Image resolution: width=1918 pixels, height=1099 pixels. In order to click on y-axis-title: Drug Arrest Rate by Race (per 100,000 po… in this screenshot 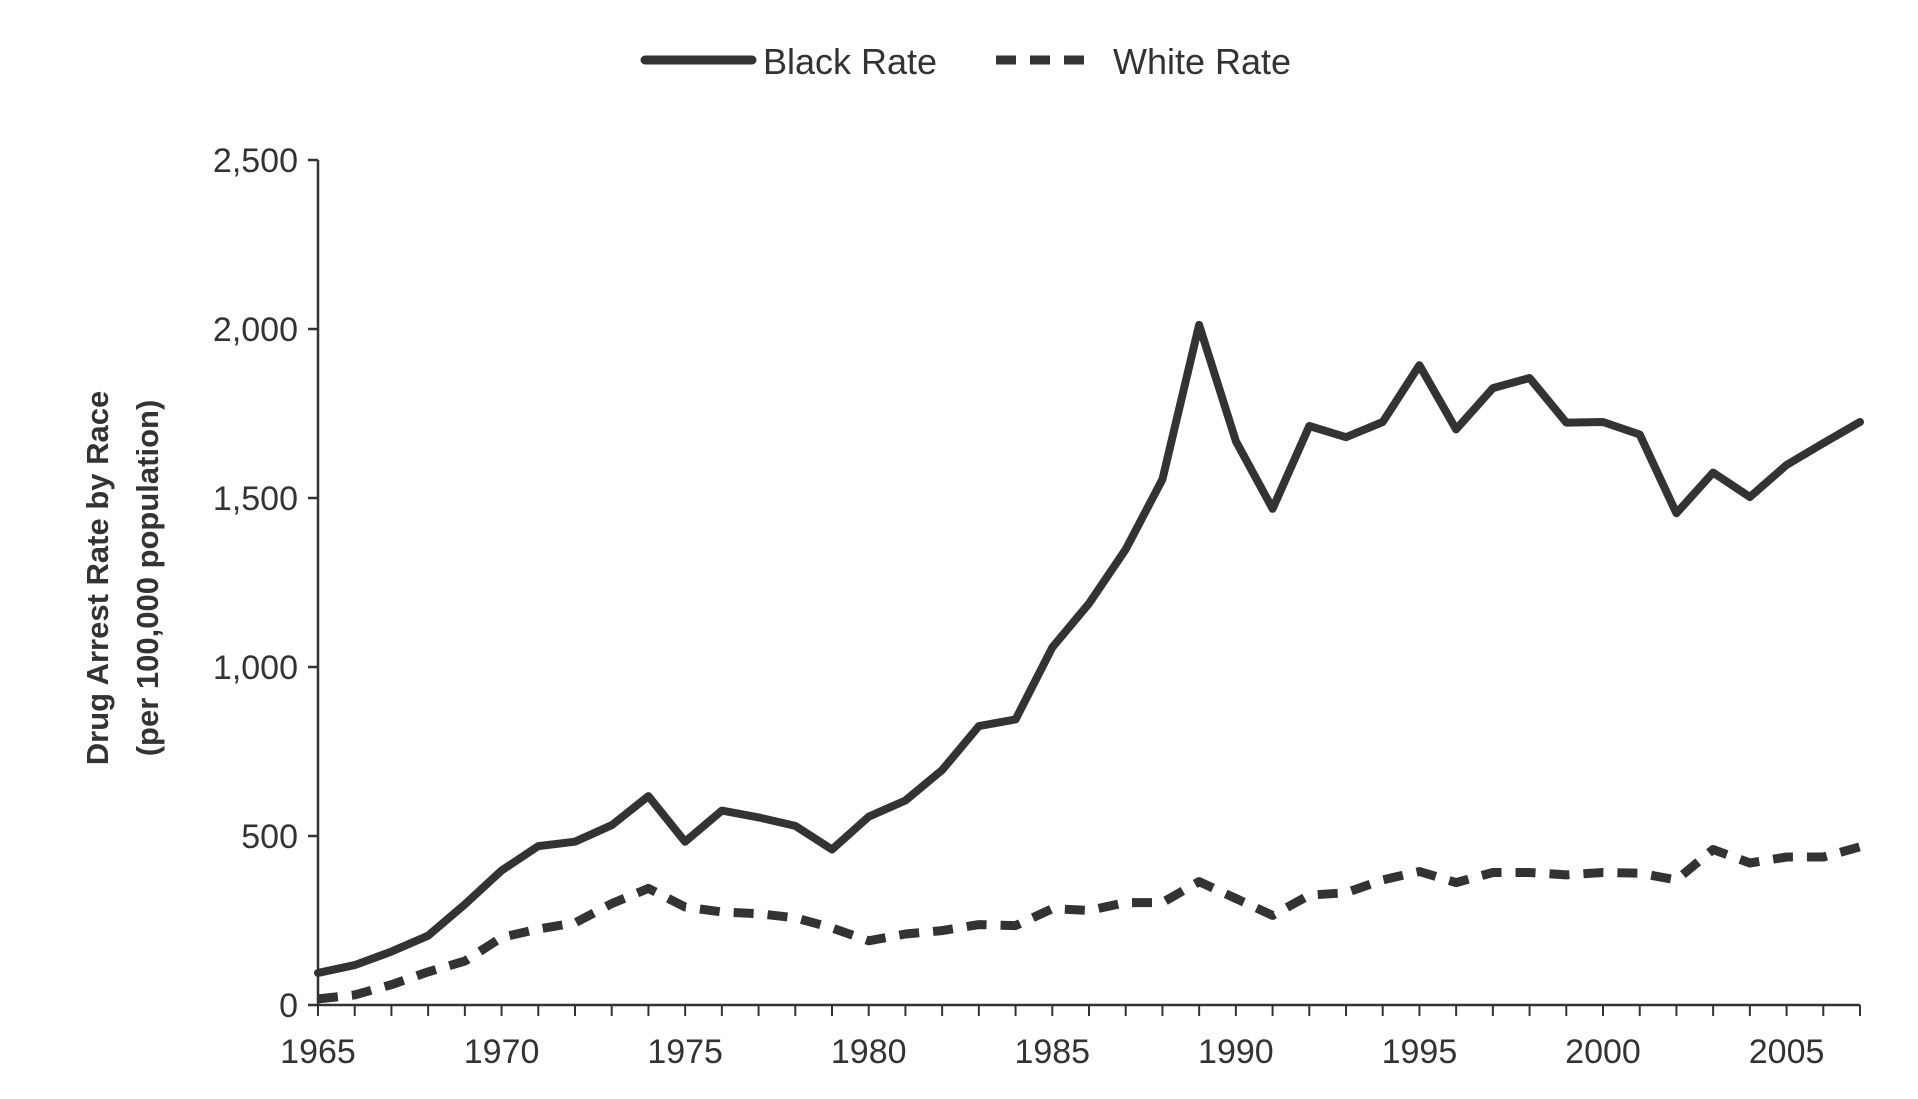, I will do `click(122, 578)`.